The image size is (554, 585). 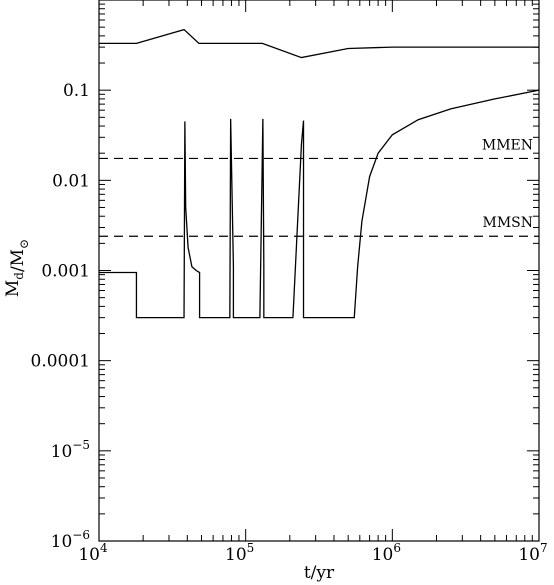 What do you see at coordinates (532, 553) in the screenshot?
I see `x-tick-label: 10⁷` at bounding box center [532, 553].